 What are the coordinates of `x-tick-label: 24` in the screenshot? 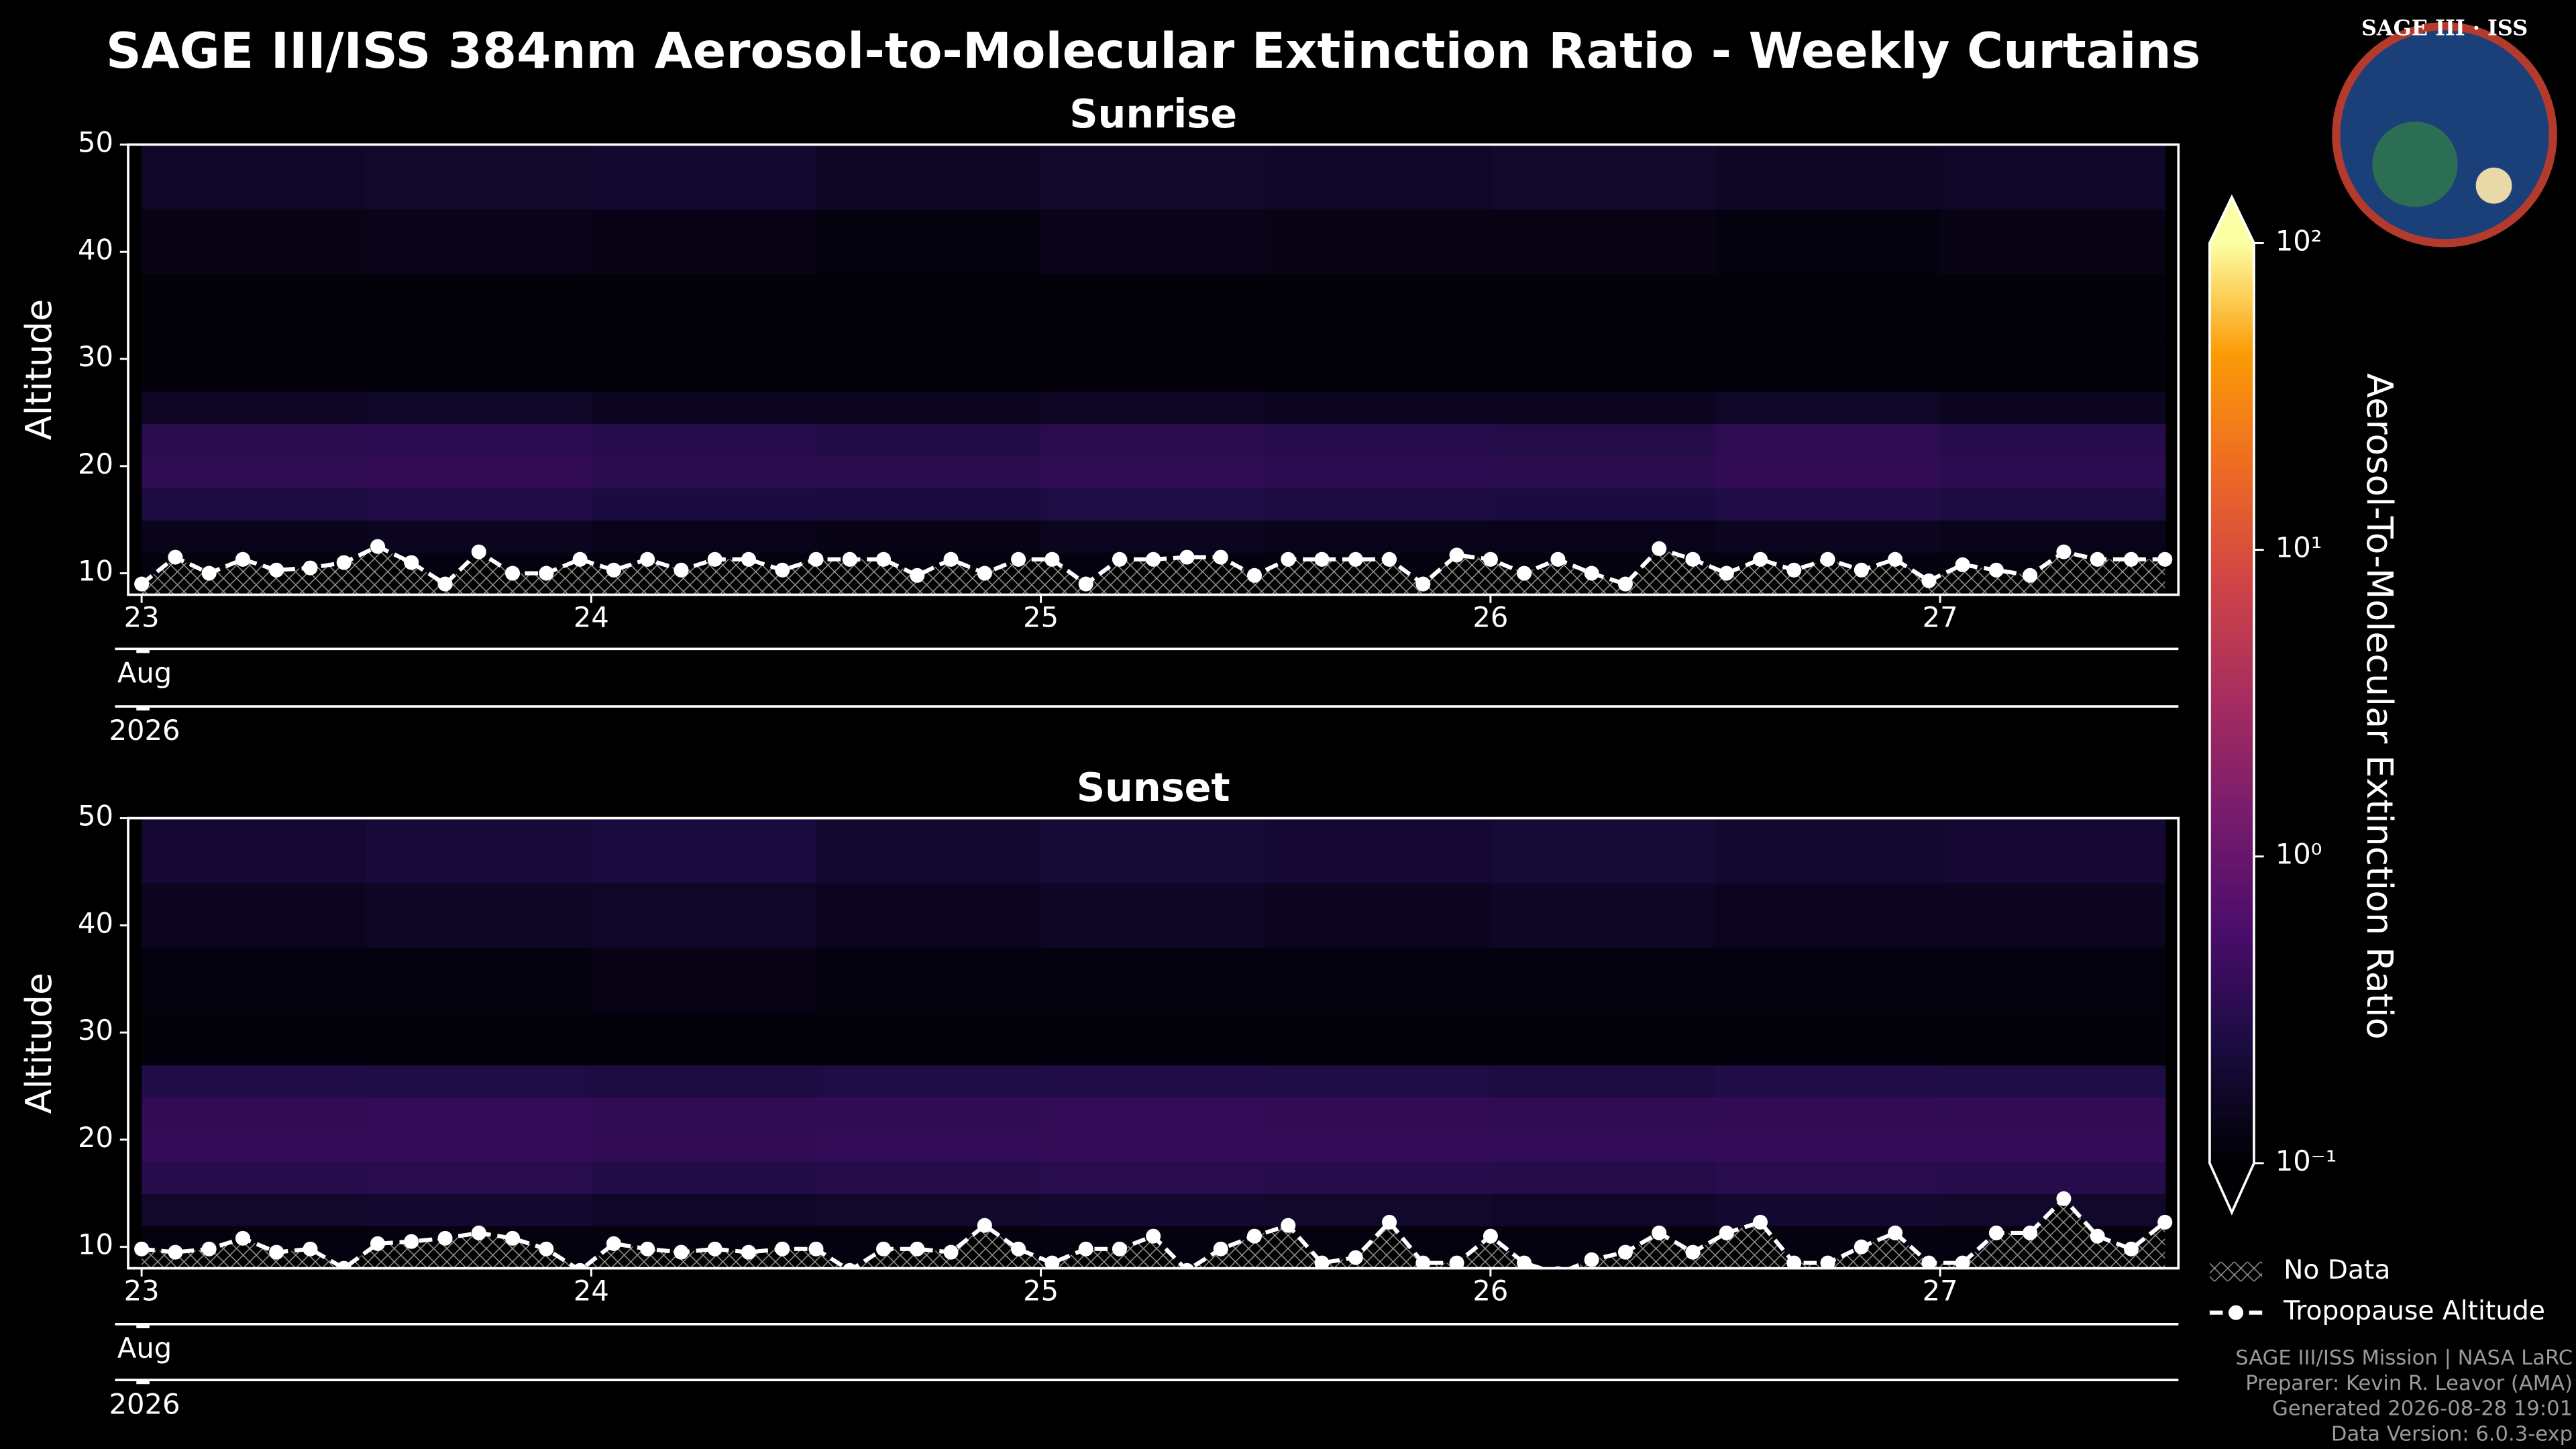 It's located at (591, 1290).